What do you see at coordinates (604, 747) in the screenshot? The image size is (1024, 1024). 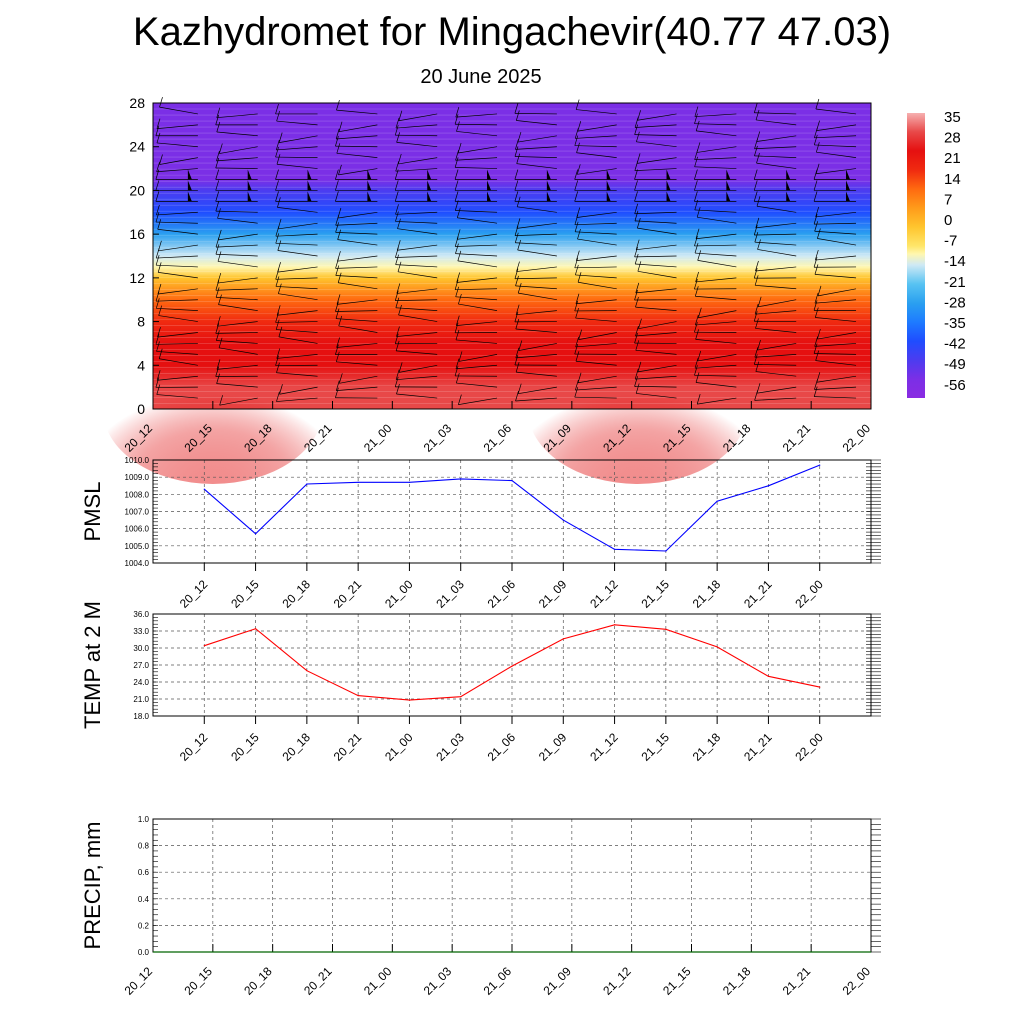 I see `x-tick-label: 21_12` at bounding box center [604, 747].